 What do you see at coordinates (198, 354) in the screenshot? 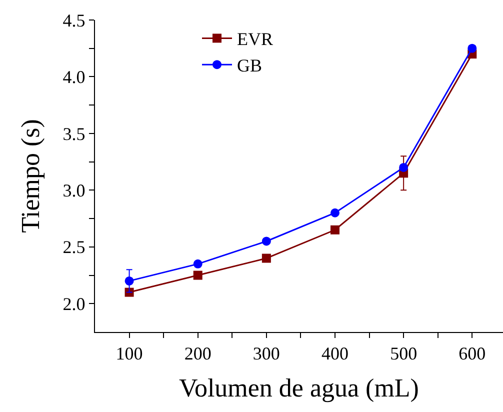
I see `x-tick-label: 200` at bounding box center [198, 354].